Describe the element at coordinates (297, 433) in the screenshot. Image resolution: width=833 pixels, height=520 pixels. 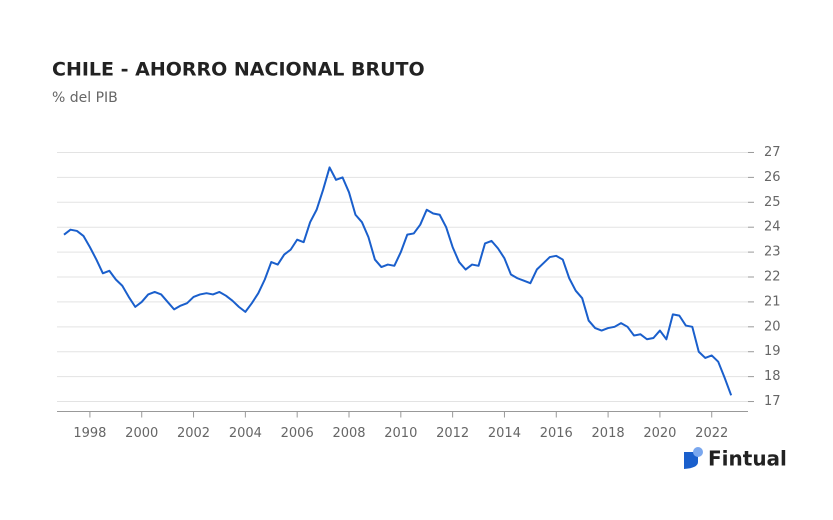
I see `x-tick-label: 2006` at that location.